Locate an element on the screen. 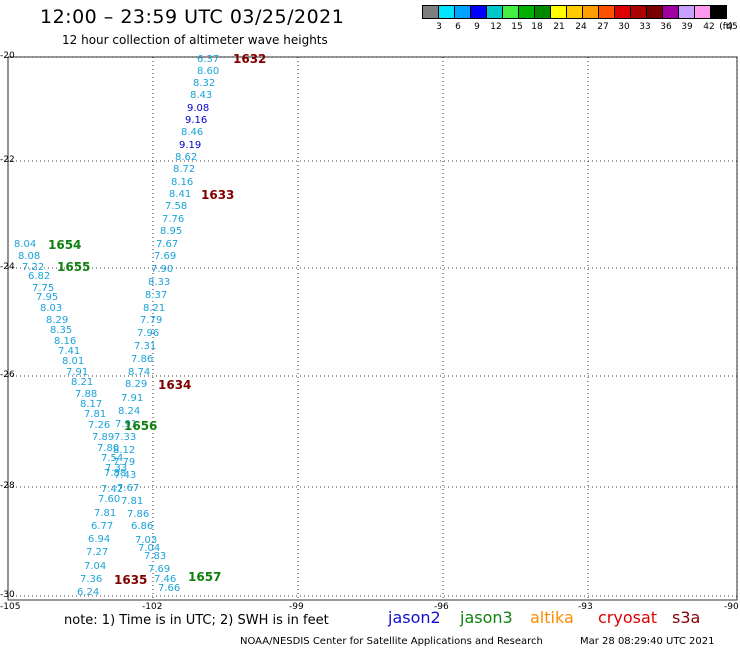  swh-value: 8.03 is located at coordinates (51, 308).